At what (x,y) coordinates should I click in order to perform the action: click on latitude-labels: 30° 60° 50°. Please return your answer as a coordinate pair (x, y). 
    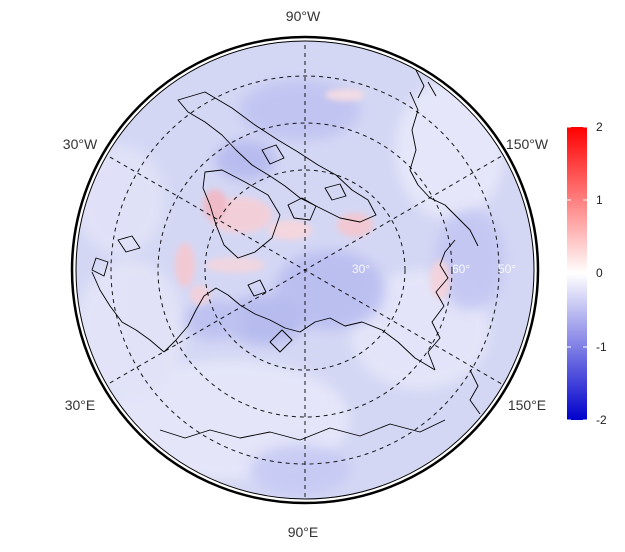
    Looking at the image, I should click on (434, 269).